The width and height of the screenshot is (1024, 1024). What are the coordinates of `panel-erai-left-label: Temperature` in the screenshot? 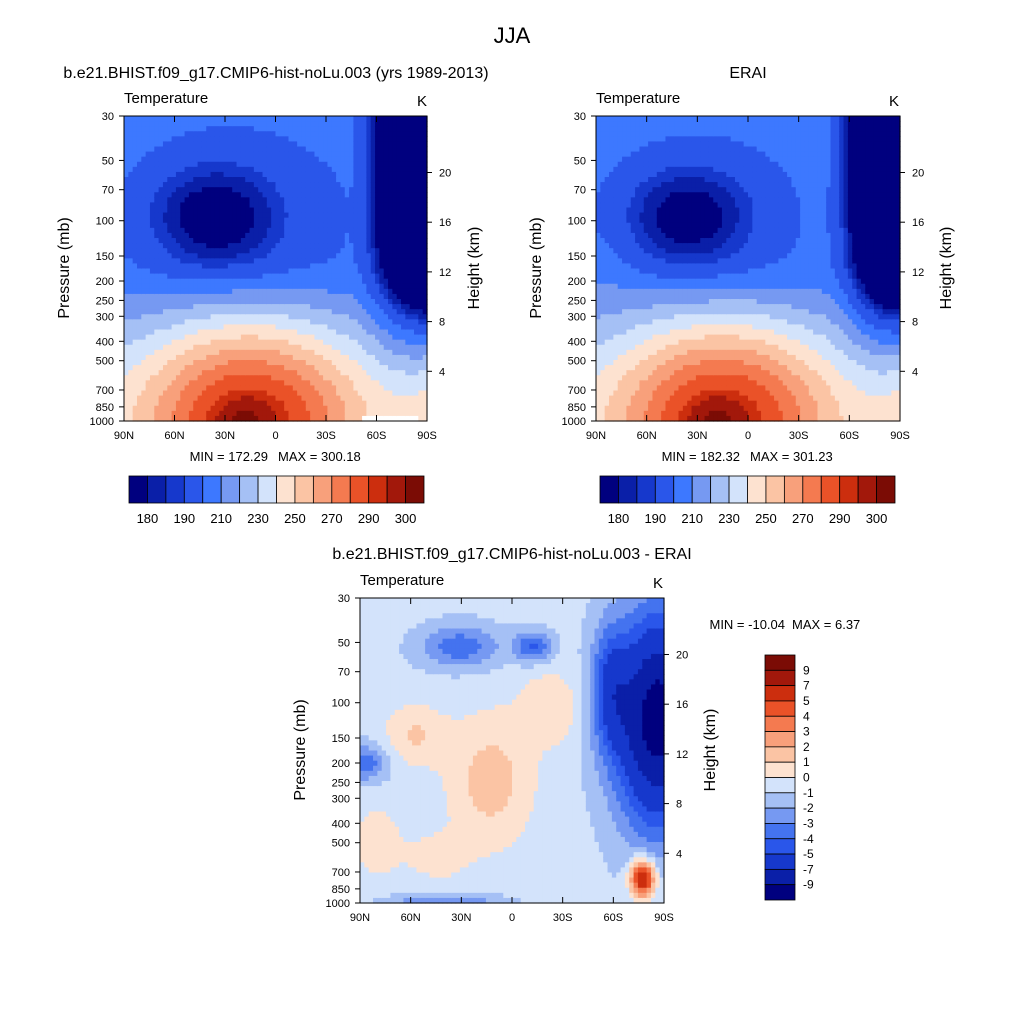 It's located at (638, 98).